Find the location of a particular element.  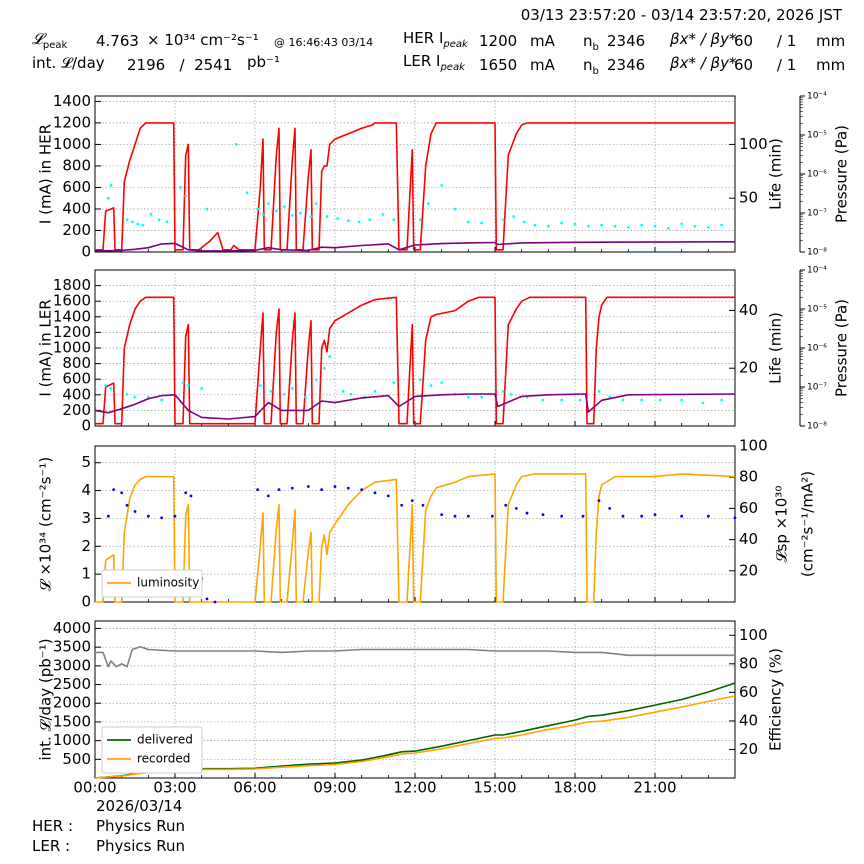

x-tick-label: 03:00 is located at coordinates (174, 788).